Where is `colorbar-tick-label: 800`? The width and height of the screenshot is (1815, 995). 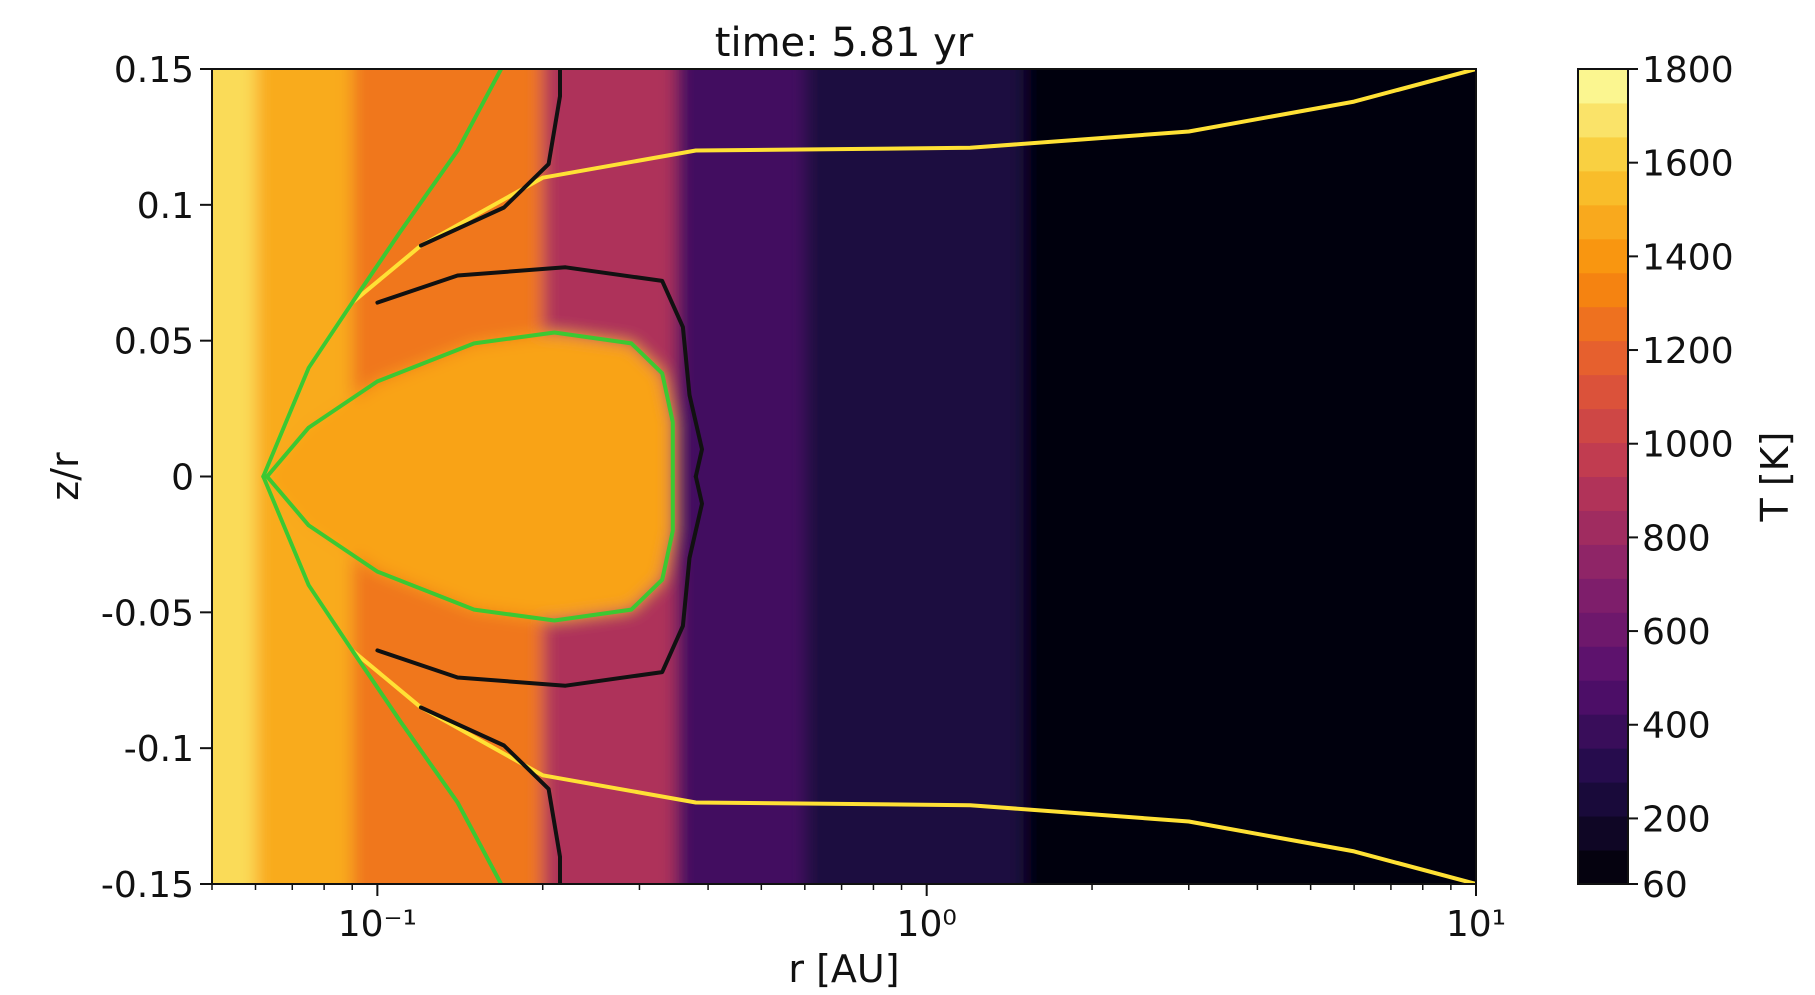
colorbar-tick-label: 800 is located at coordinates (1676, 538).